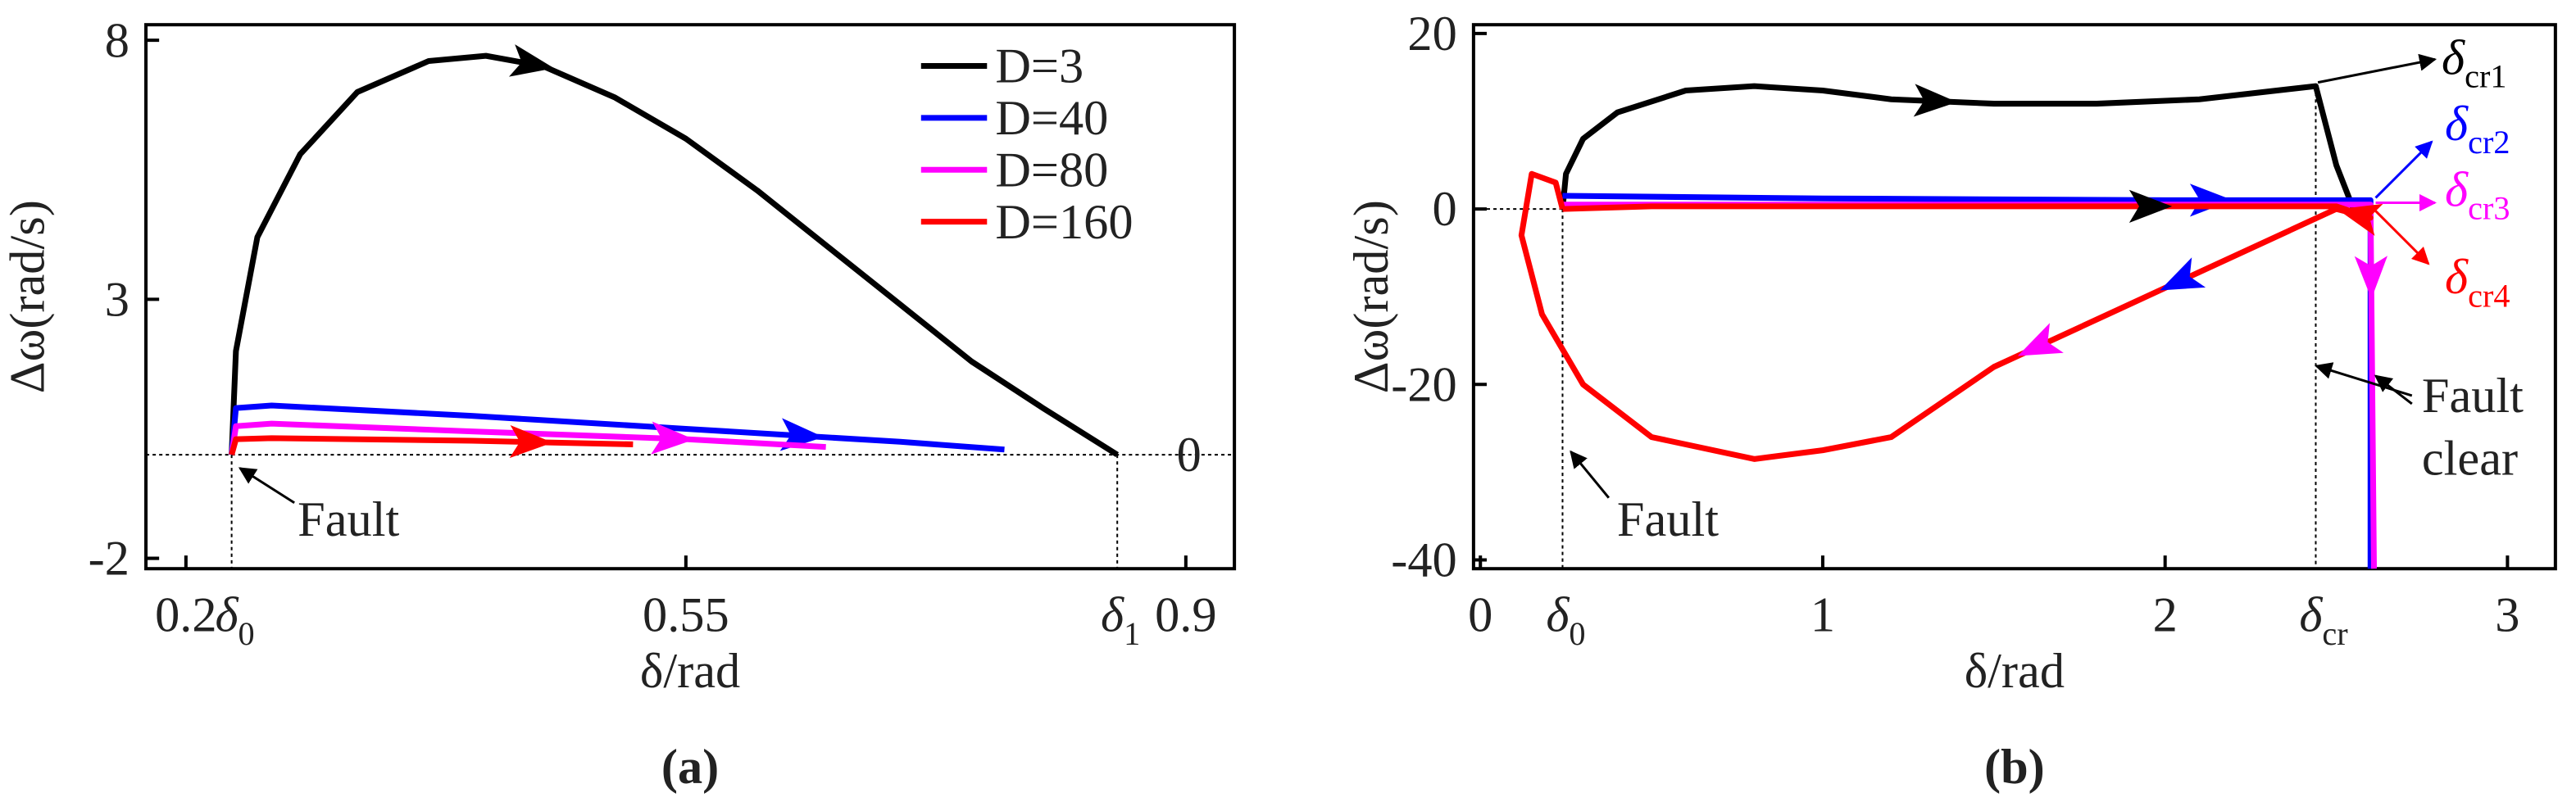  Describe the element at coordinates (2489, 208) in the screenshot. I see `annotation-subscript: cr3` at that location.